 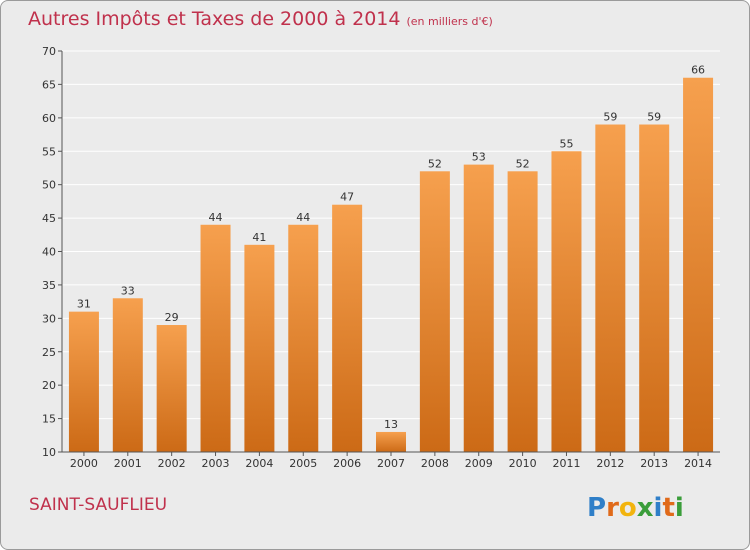 What do you see at coordinates (391, 463) in the screenshot?
I see `x-tick-label: 2007` at bounding box center [391, 463].